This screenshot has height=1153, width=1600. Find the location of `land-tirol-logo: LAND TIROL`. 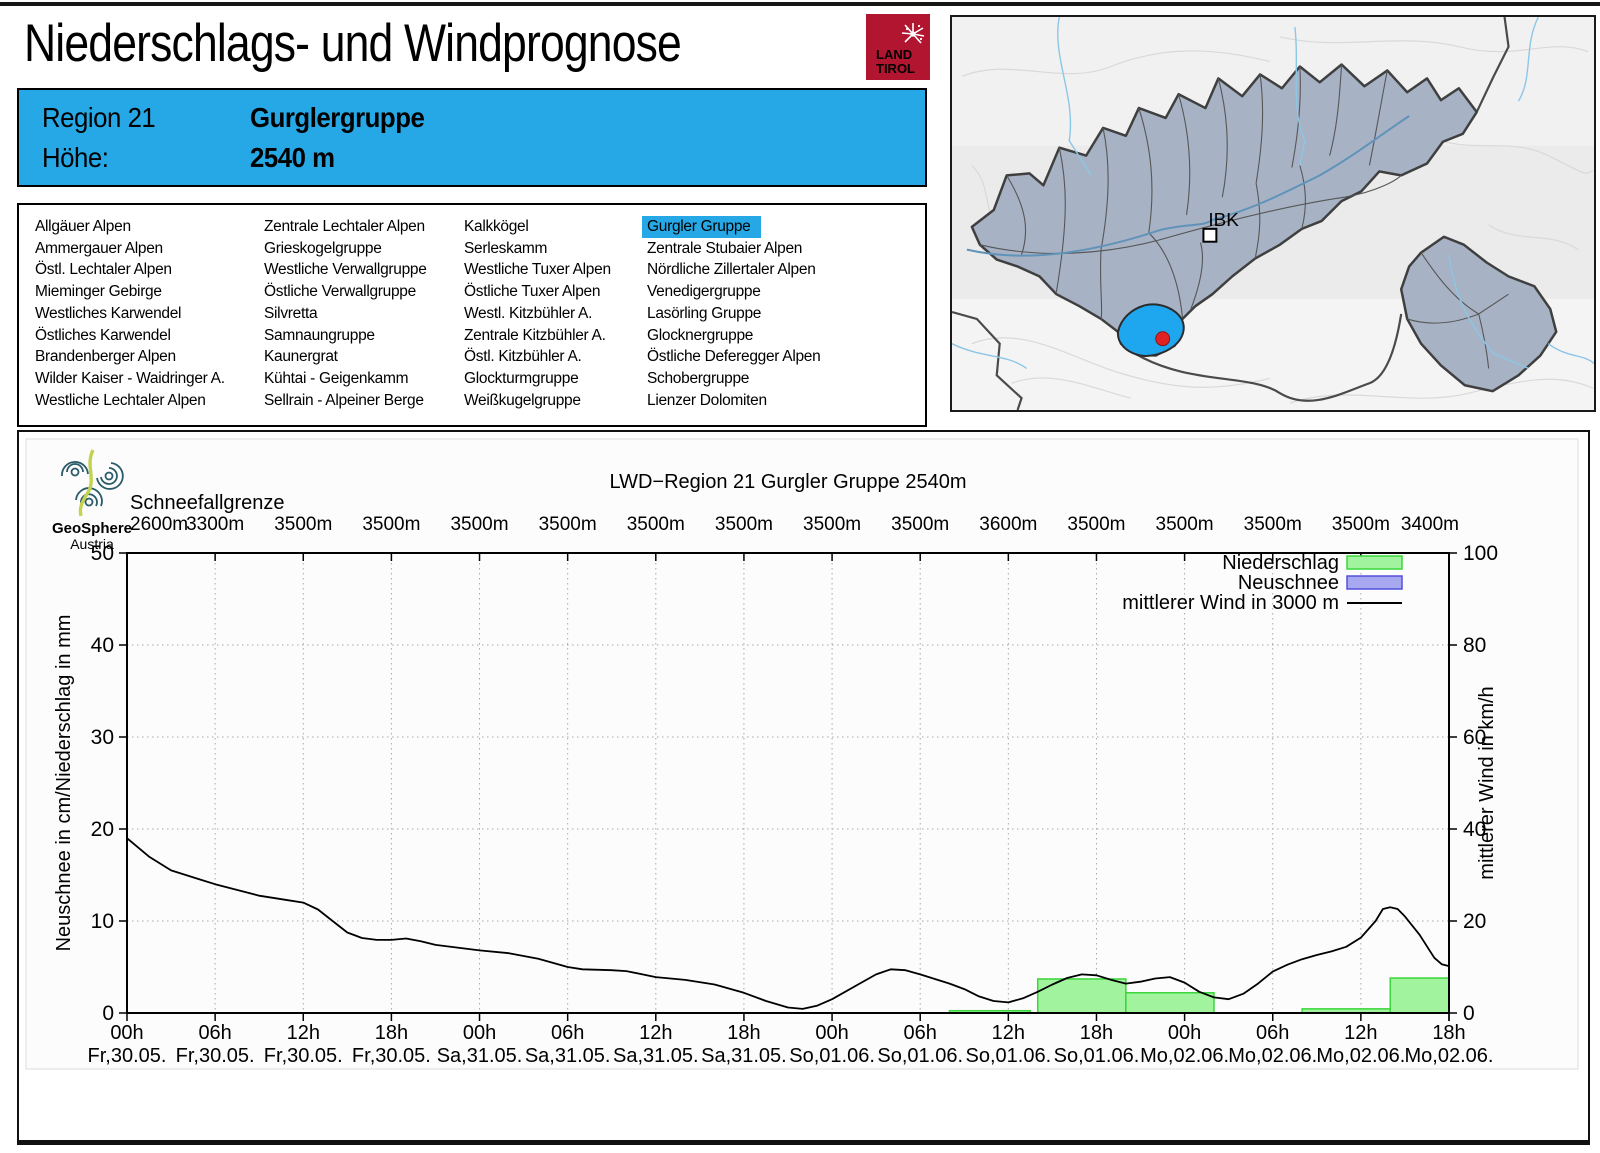

land-tirol-logo: LAND TIROL is located at coordinates (898, 47).